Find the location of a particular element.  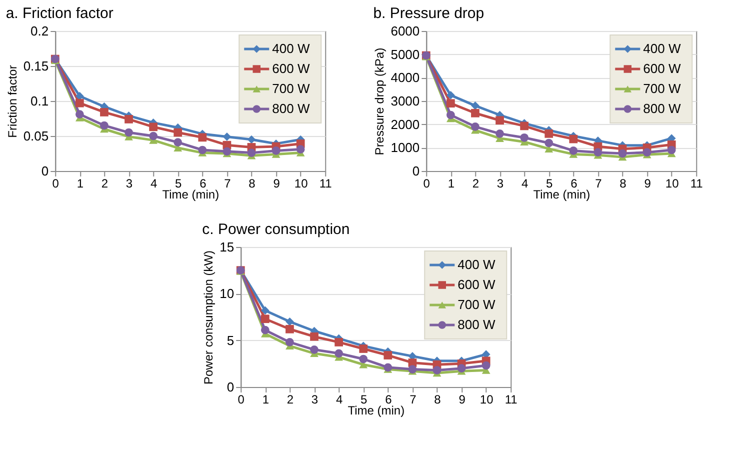

y-tick-label: 10 is located at coordinates (227, 294).